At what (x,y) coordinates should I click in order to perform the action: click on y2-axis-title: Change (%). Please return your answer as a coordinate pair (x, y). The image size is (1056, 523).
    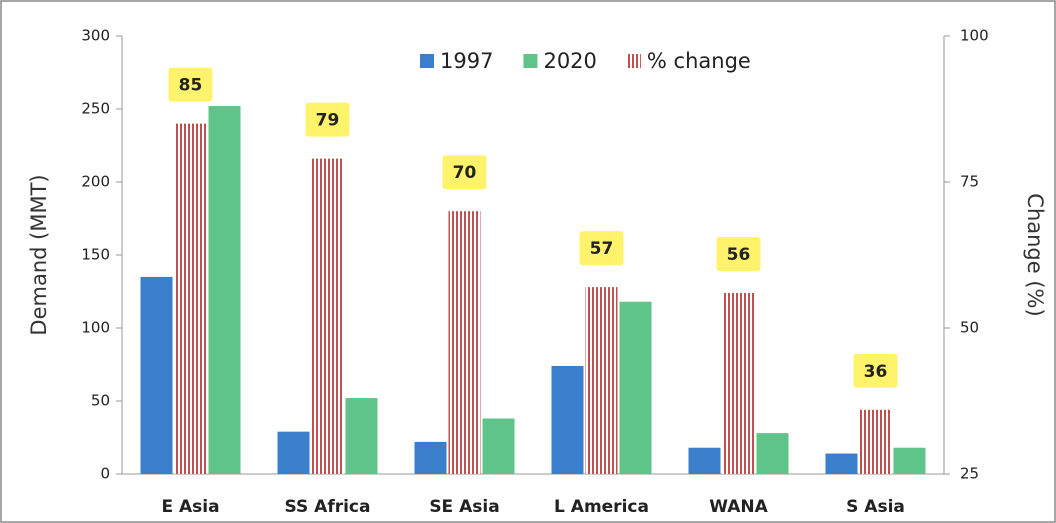
    Looking at the image, I should click on (1035, 254).